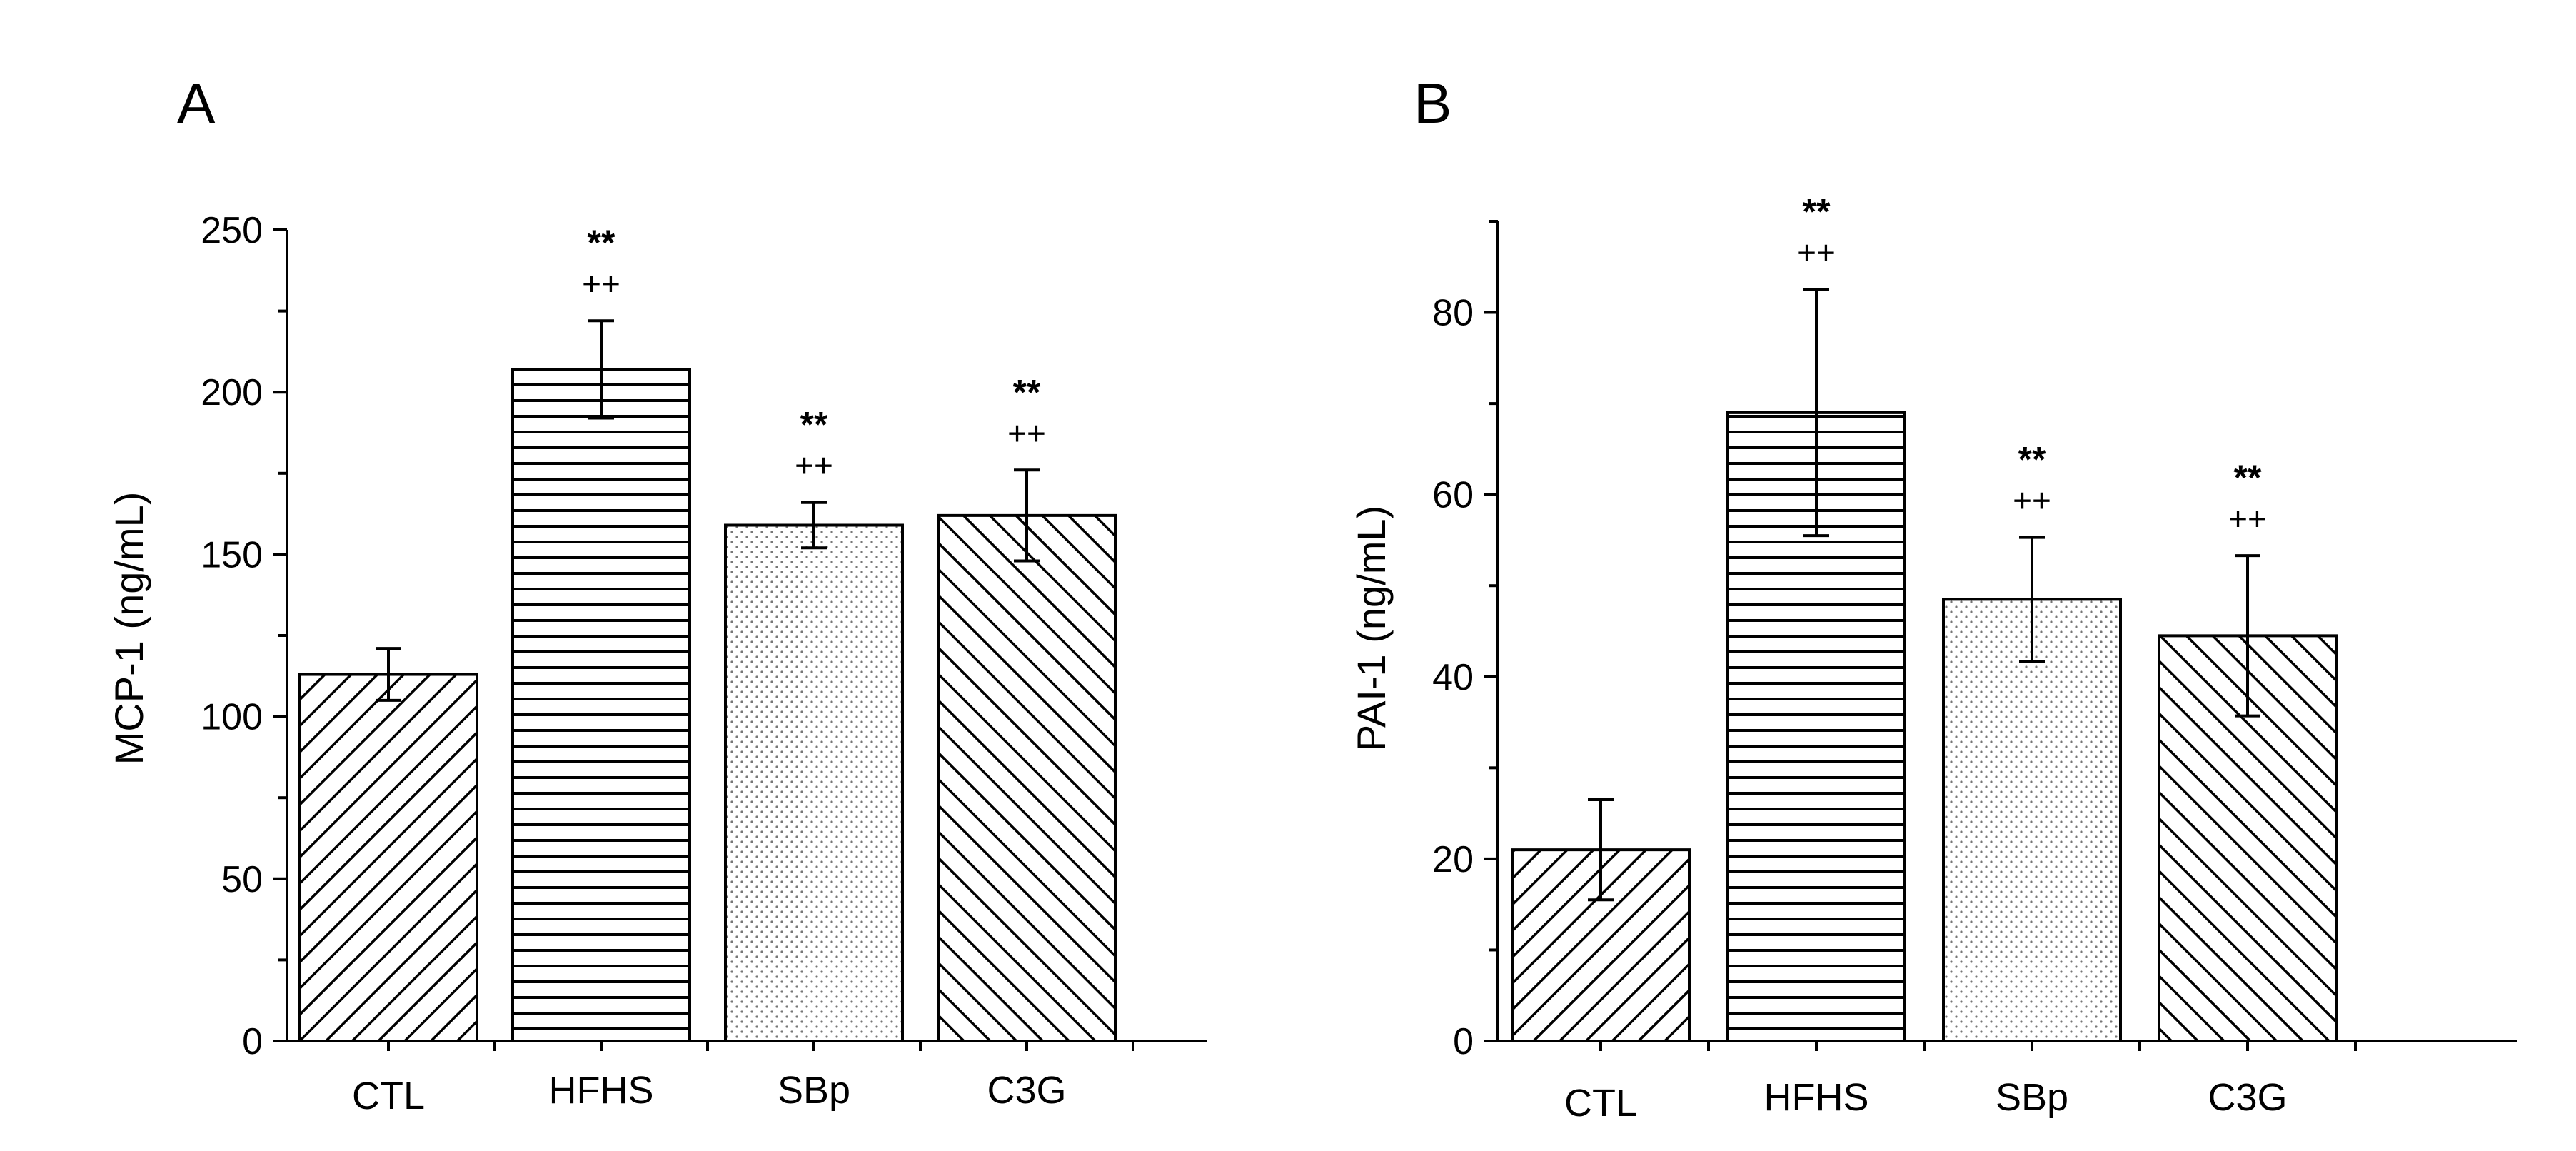 The height and width of the screenshot is (1151, 2576). Describe the element at coordinates (1463, 1041) in the screenshot. I see `panel-b-y-tick-label: 0` at that location.